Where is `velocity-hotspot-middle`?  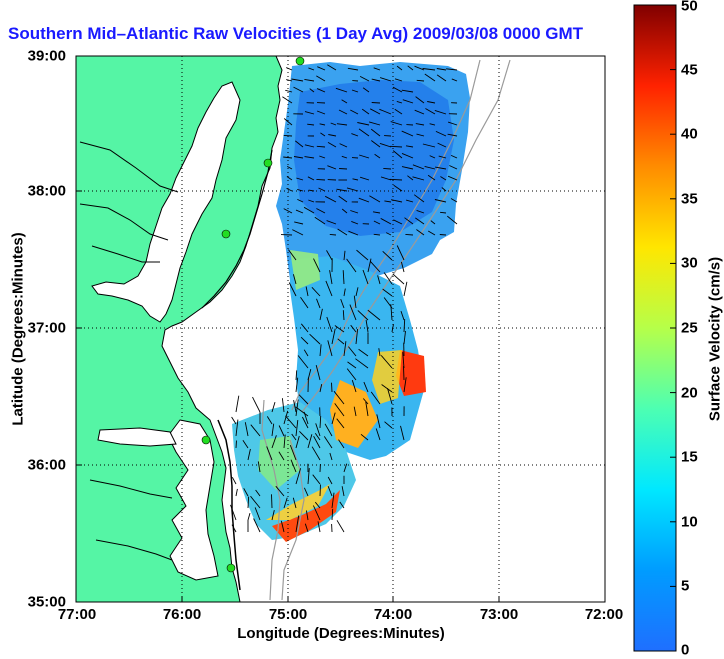
velocity-hotspot-middle is located at coordinates (354, 414).